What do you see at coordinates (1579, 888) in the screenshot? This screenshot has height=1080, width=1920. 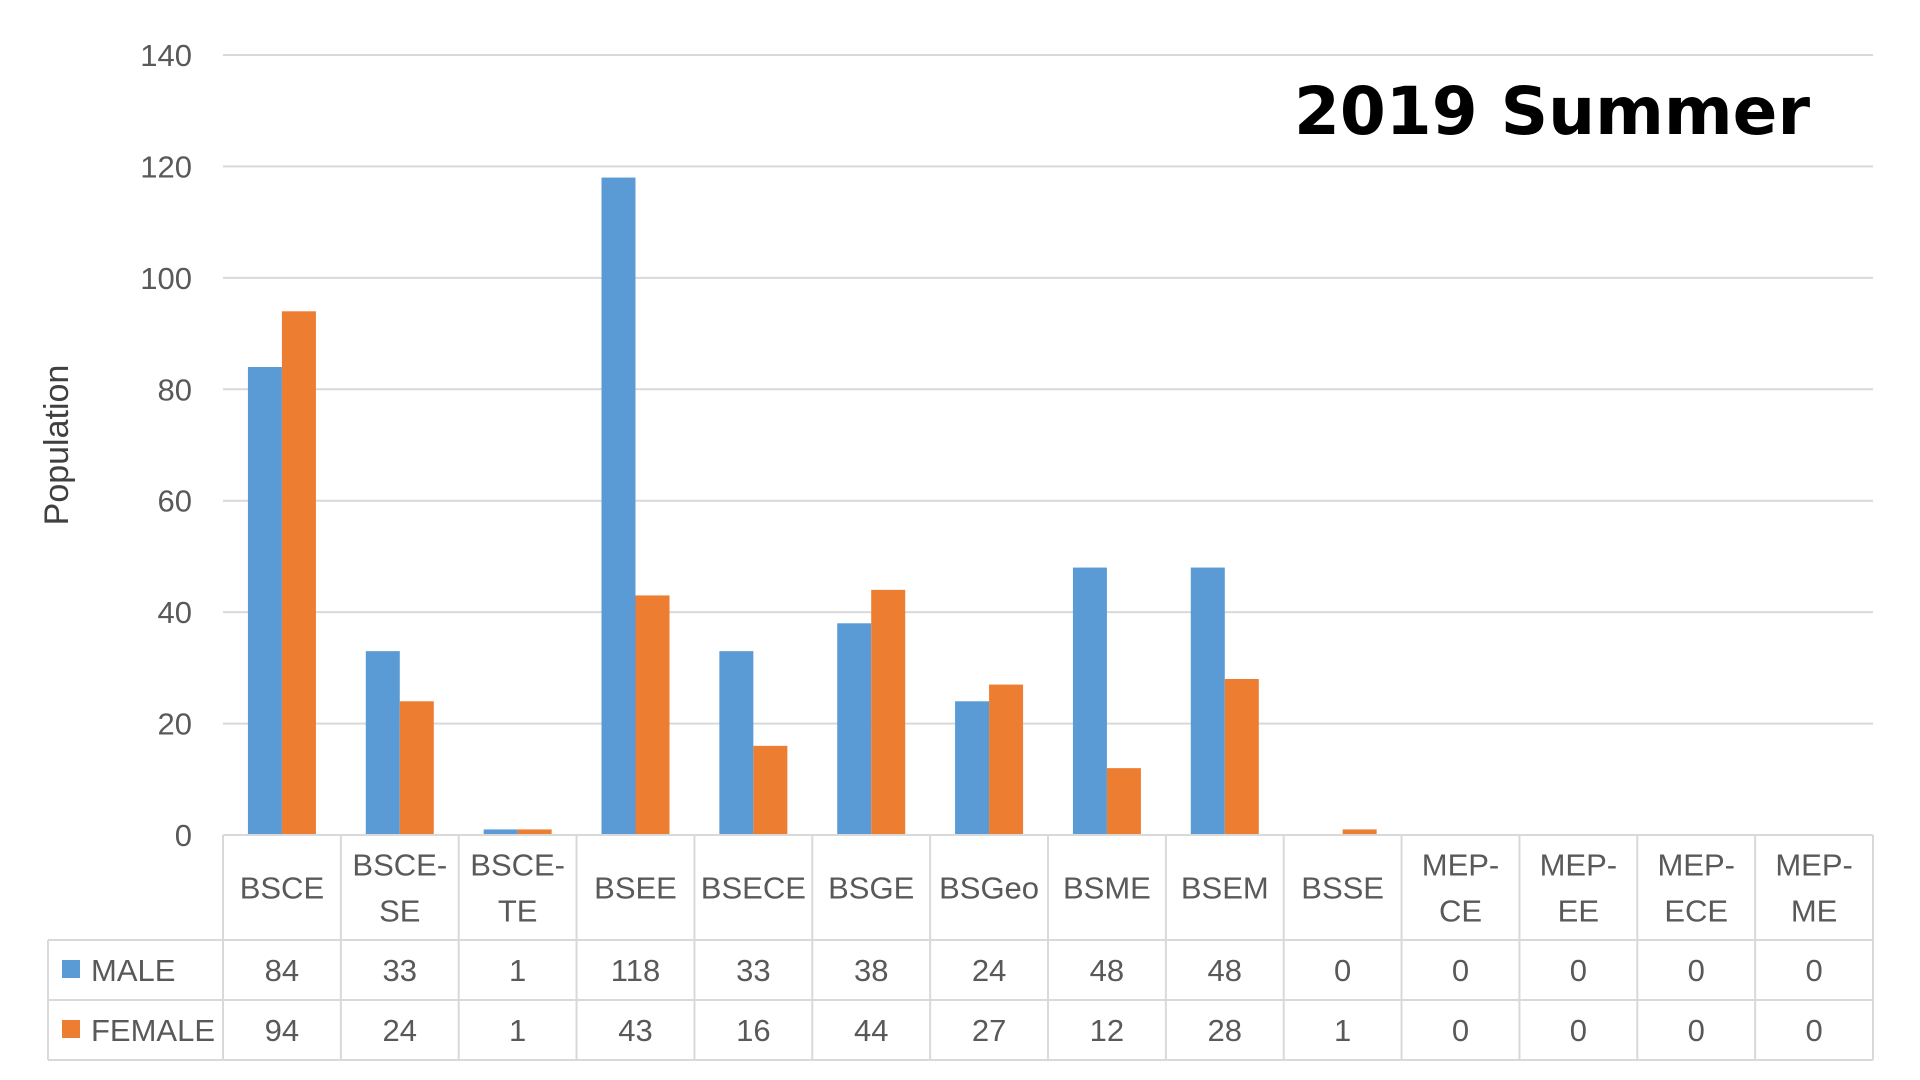 I see `x-tick-label: MEP-EE` at bounding box center [1579, 888].